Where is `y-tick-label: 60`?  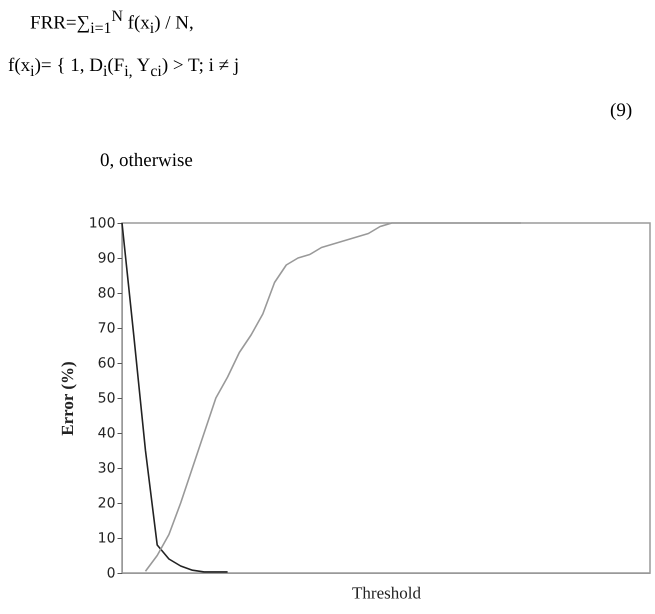
y-tick-label: 60 is located at coordinates (107, 364).